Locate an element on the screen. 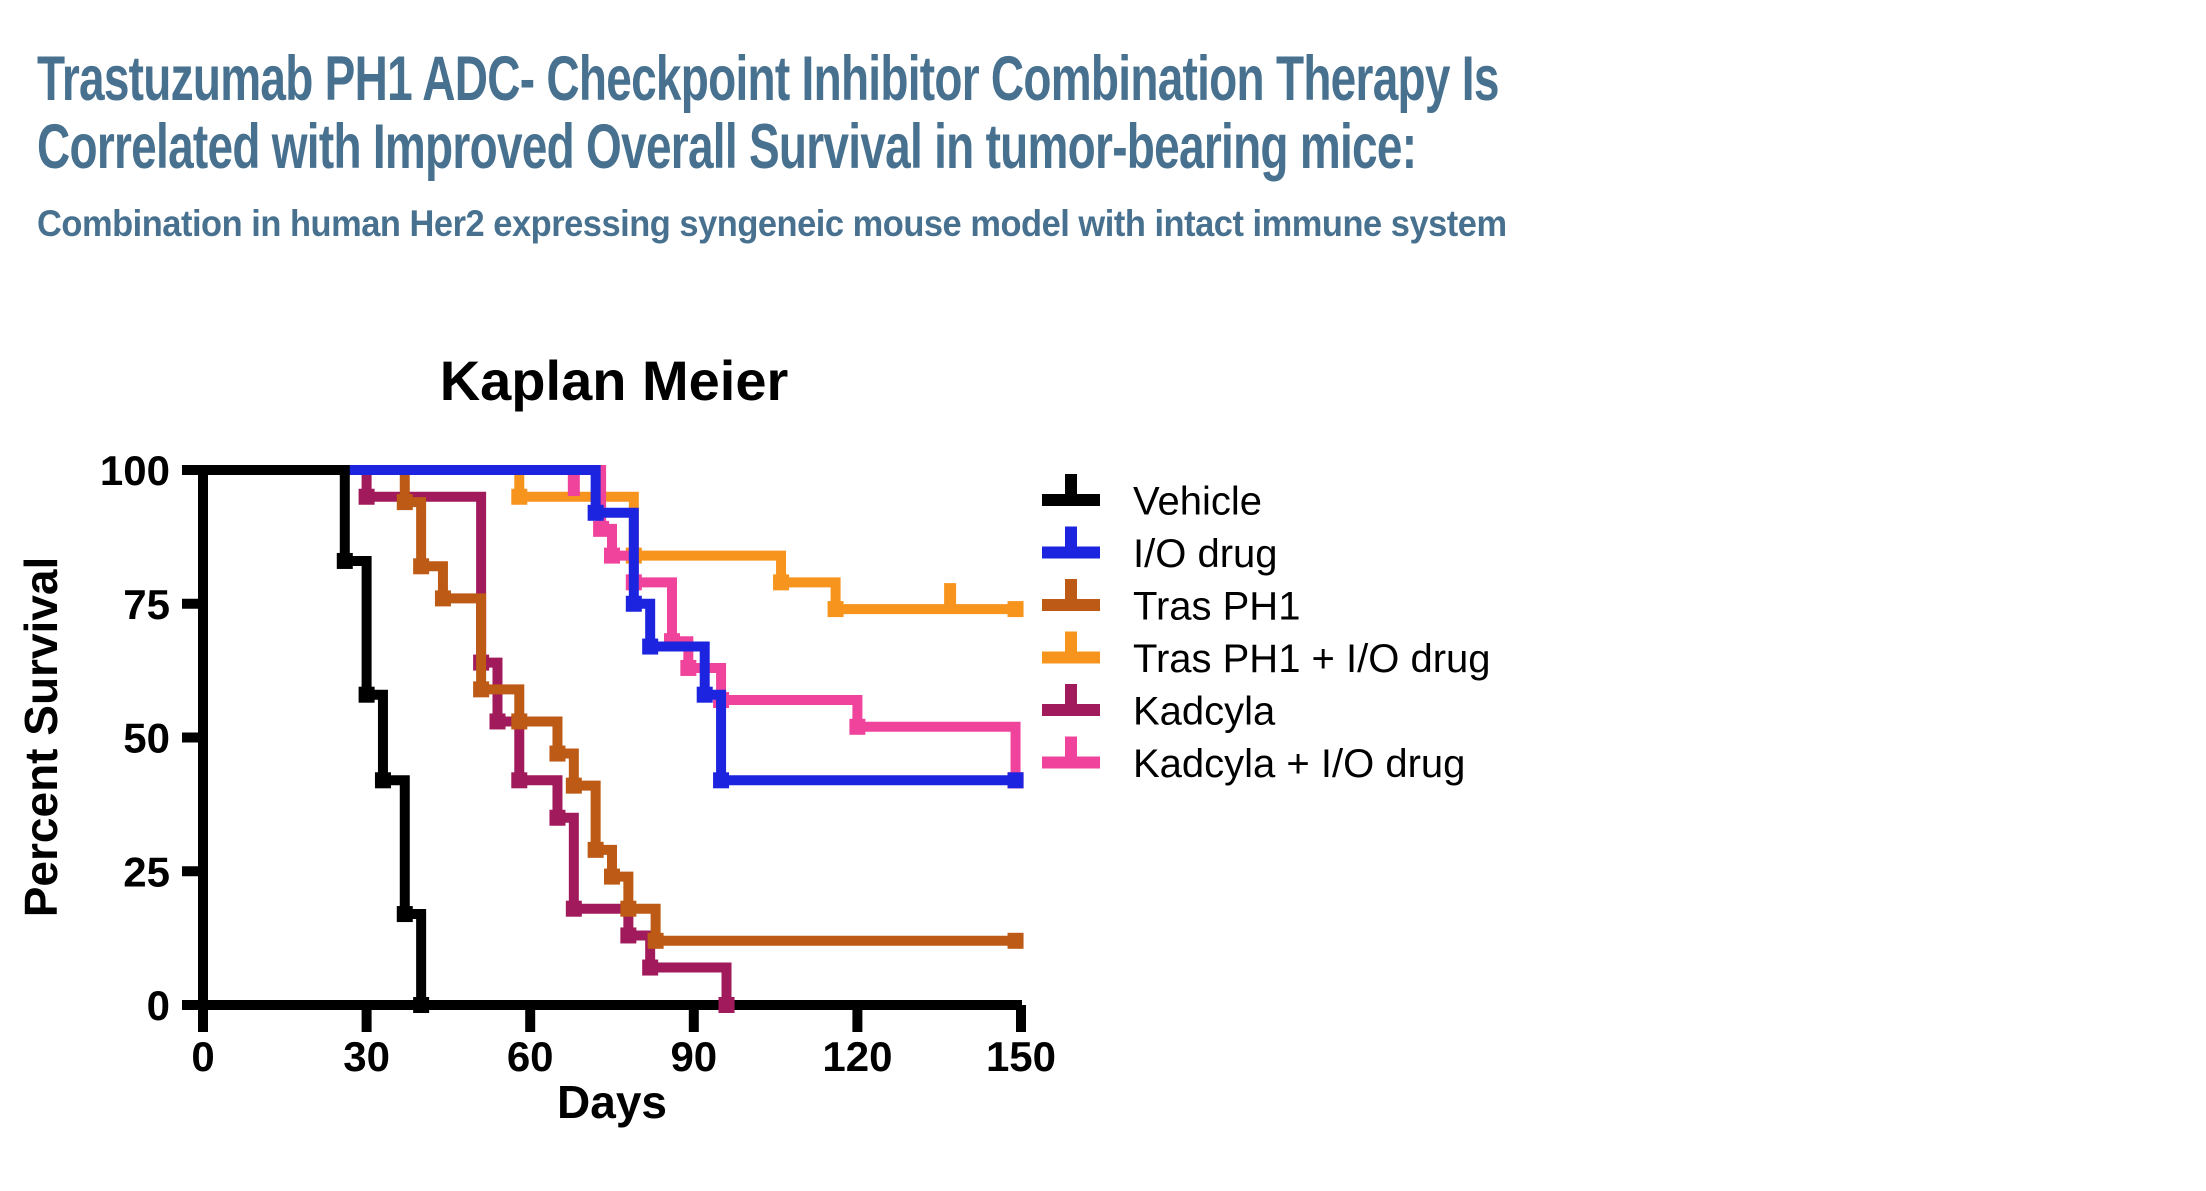  series-curve-vehicle is located at coordinates (315, 735).